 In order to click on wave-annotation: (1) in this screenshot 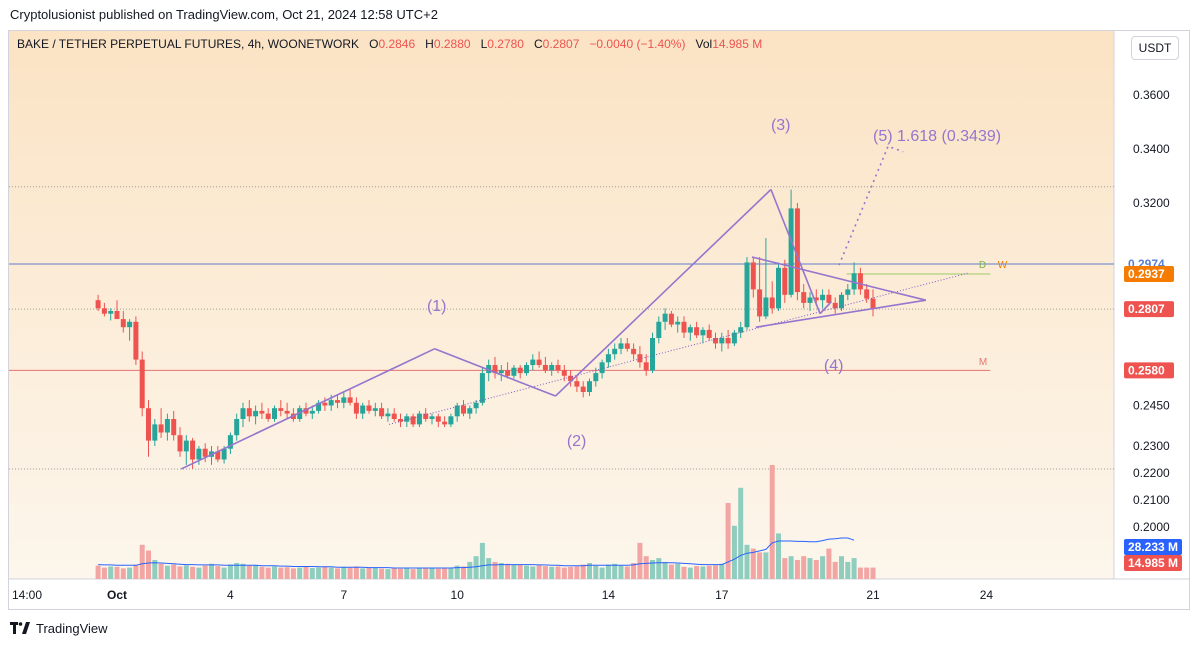, I will do `click(437, 306)`.